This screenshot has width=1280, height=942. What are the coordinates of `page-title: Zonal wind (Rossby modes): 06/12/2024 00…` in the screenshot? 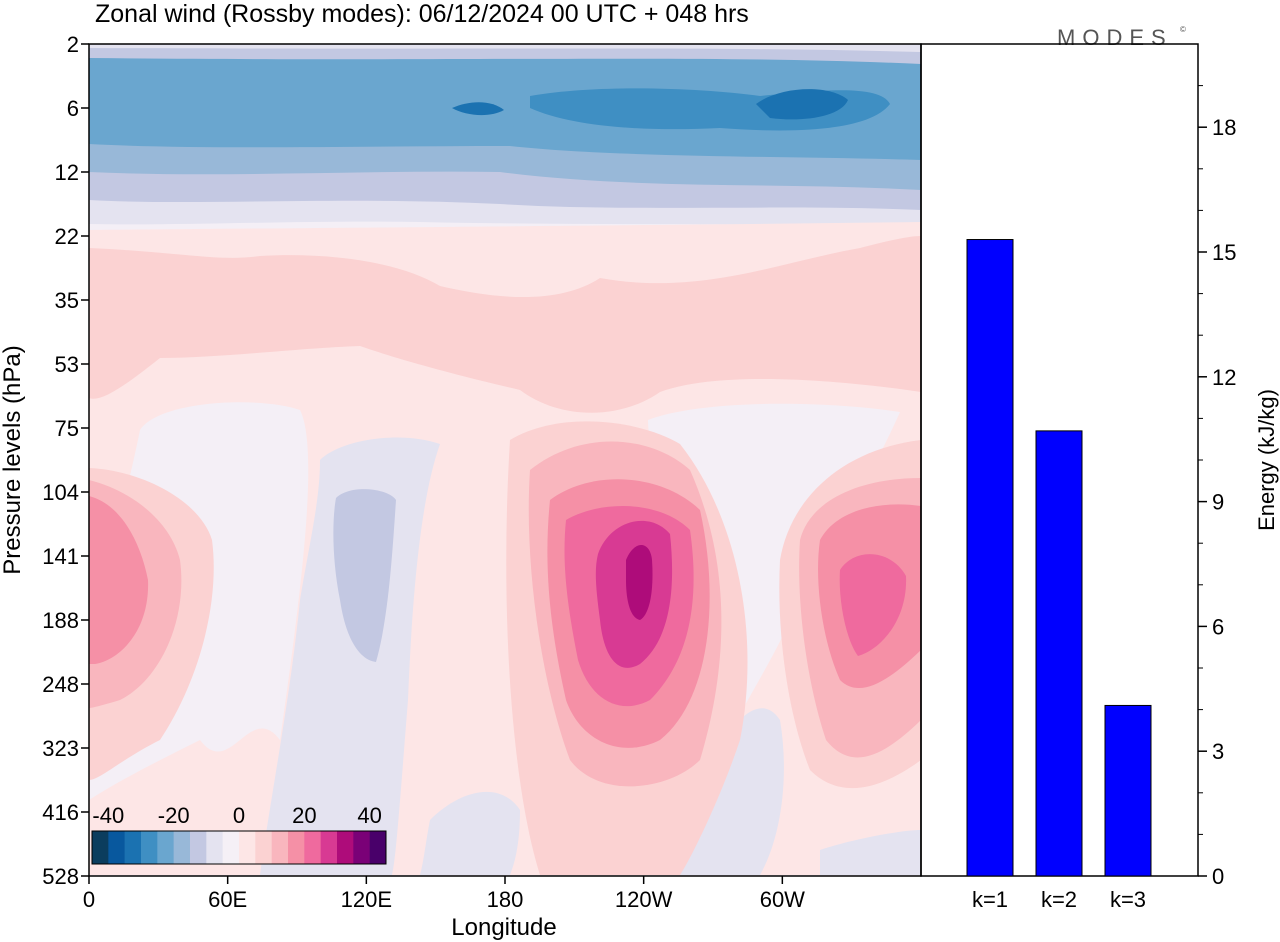 It's located at (422, 14).